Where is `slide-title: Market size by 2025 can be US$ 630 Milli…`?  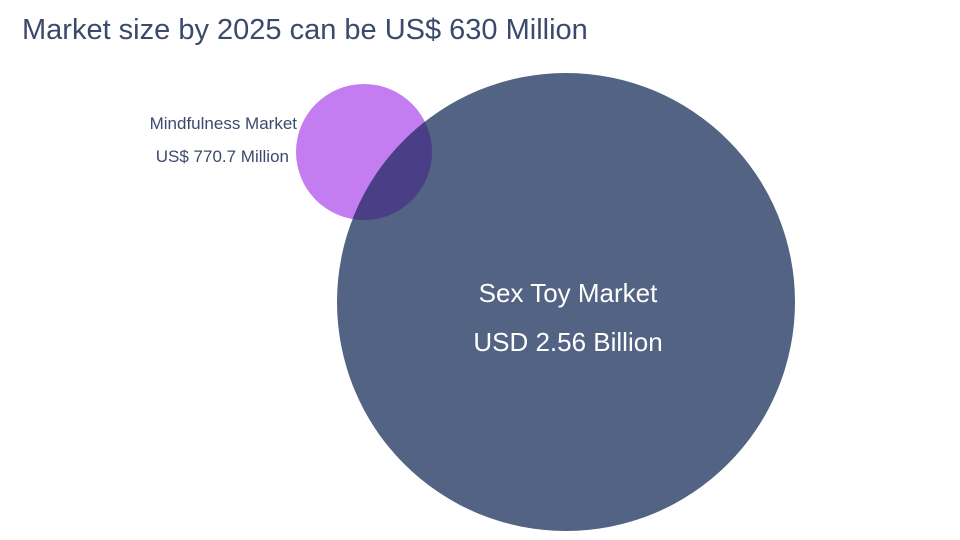
slide-title: Market size by 2025 can be US$ 630 Milli… is located at coordinates (305, 30).